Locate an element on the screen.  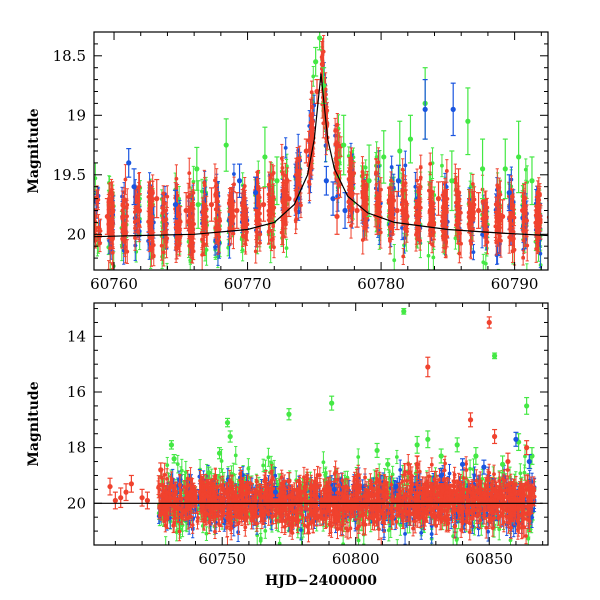
y-tick-label: 14 is located at coordinates (76, 336).